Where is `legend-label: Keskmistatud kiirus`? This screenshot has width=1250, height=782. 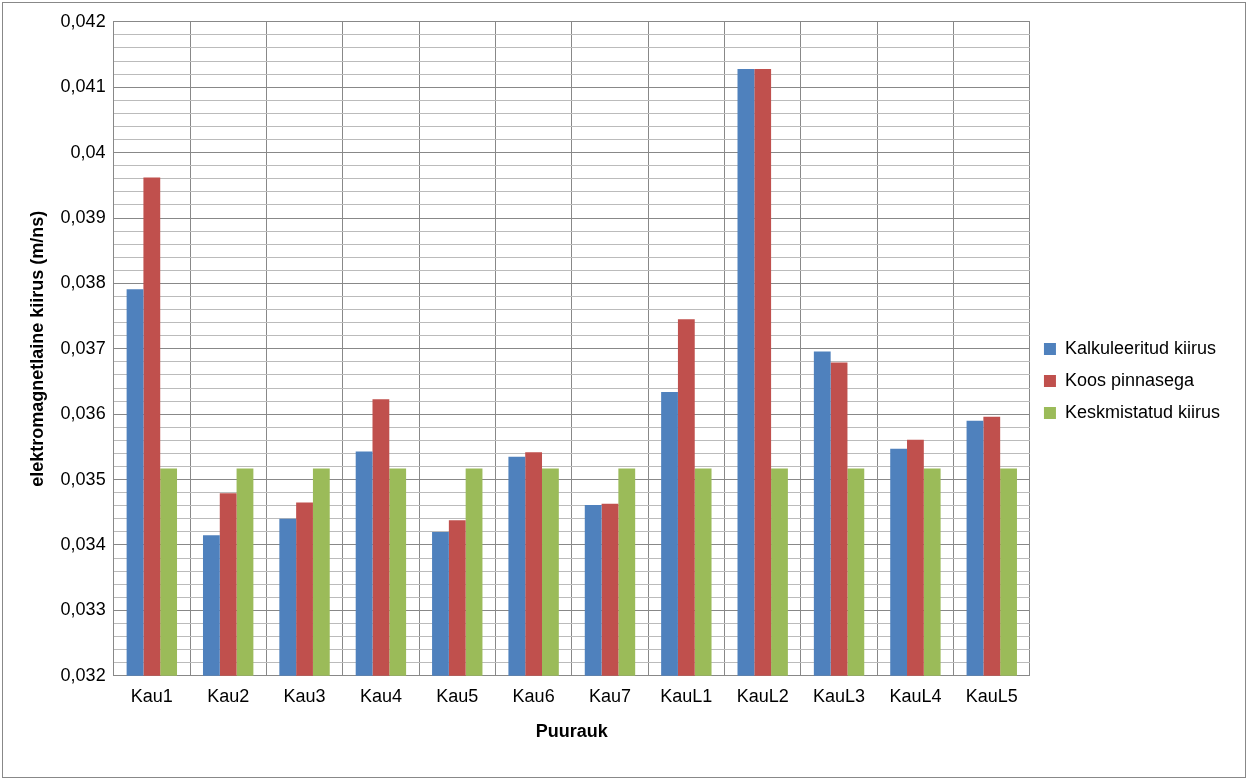
legend-label: Keskmistatud kiirus is located at coordinates (1142, 411).